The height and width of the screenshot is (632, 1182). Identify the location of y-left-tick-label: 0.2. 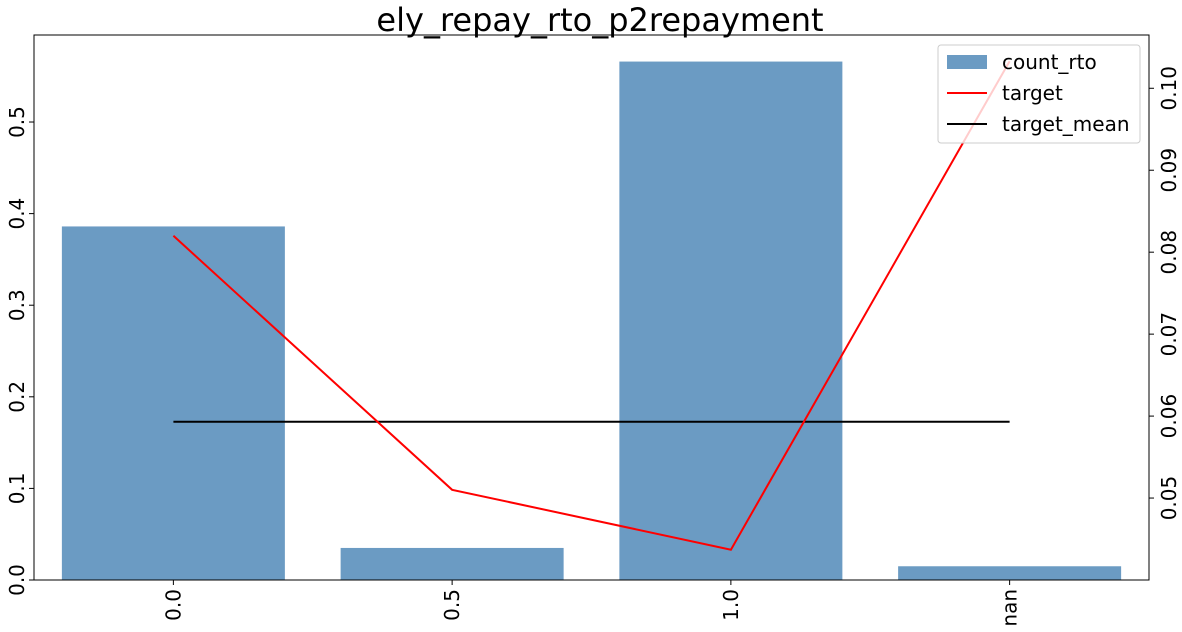
(17, 397).